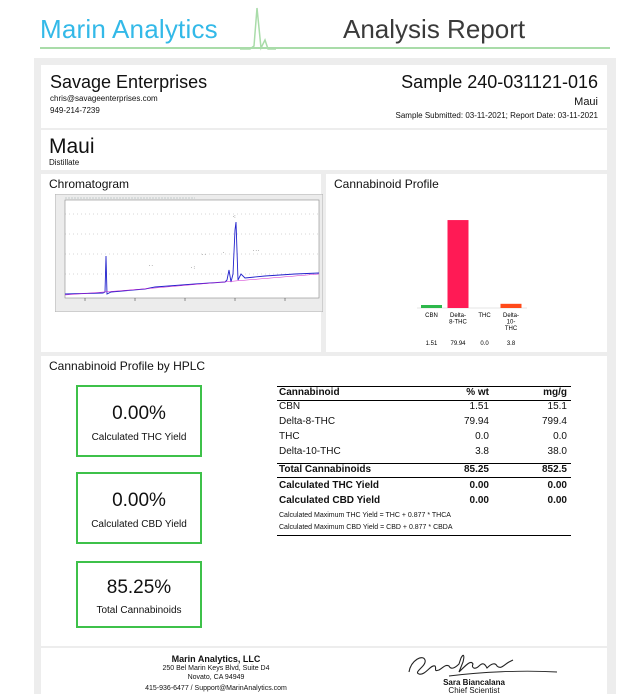 Image resolution: width=644 pixels, height=694 pixels. What do you see at coordinates (586, 102) in the screenshot?
I see `sample-strain: Maui` at bounding box center [586, 102].